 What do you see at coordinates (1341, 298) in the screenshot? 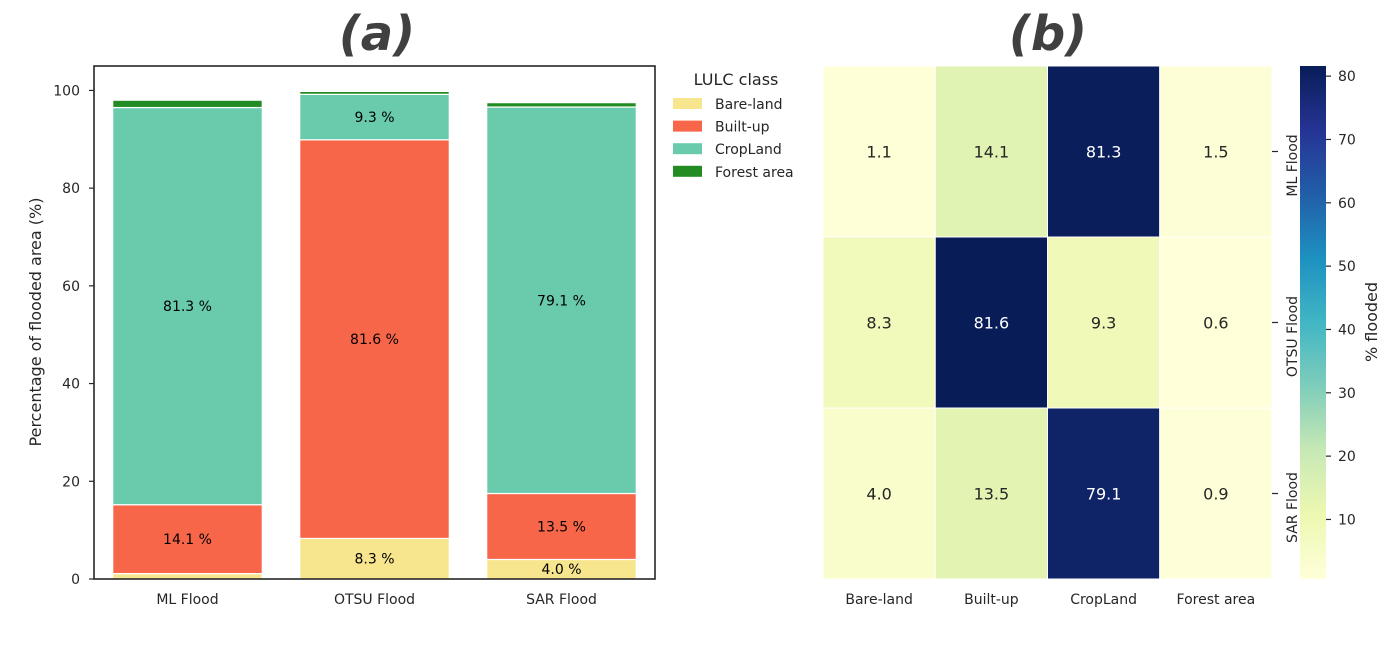
I see `colorbar-ticks: 10 20 30 40 50 60 70 80` at bounding box center [1341, 298].